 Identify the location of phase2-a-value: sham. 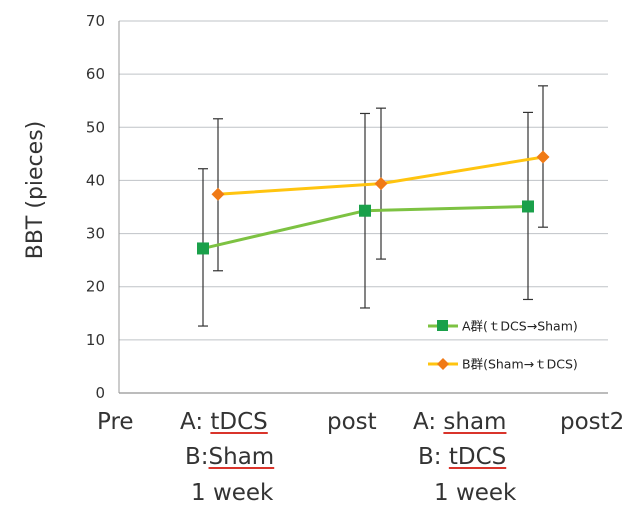
(475, 422).